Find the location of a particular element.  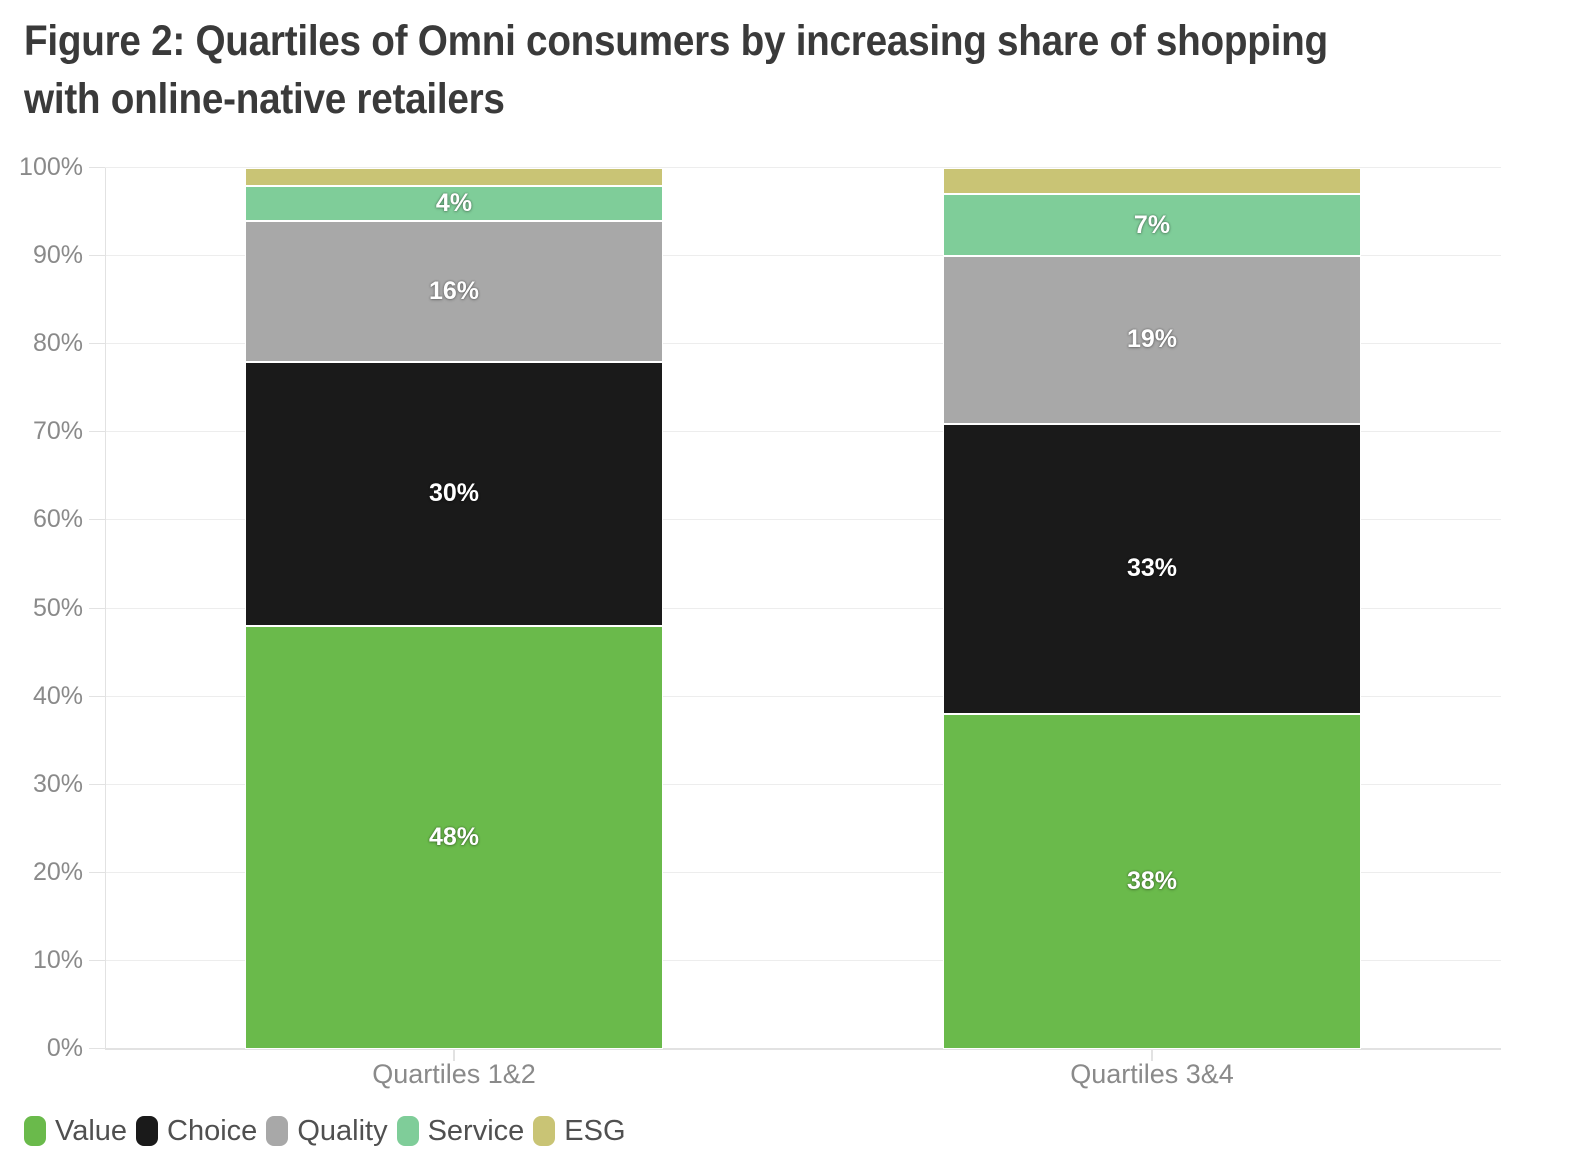

data-label-service-quartiles-1-2: 4% is located at coordinates (454, 202).